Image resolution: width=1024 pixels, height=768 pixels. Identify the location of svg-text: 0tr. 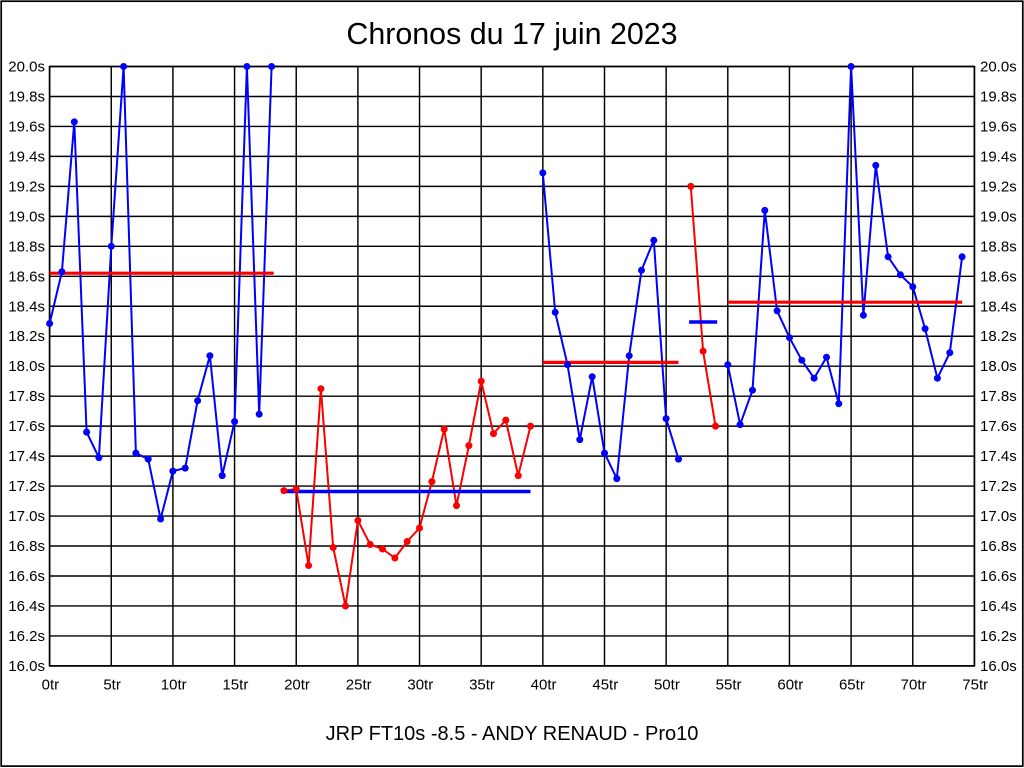
(51, 684).